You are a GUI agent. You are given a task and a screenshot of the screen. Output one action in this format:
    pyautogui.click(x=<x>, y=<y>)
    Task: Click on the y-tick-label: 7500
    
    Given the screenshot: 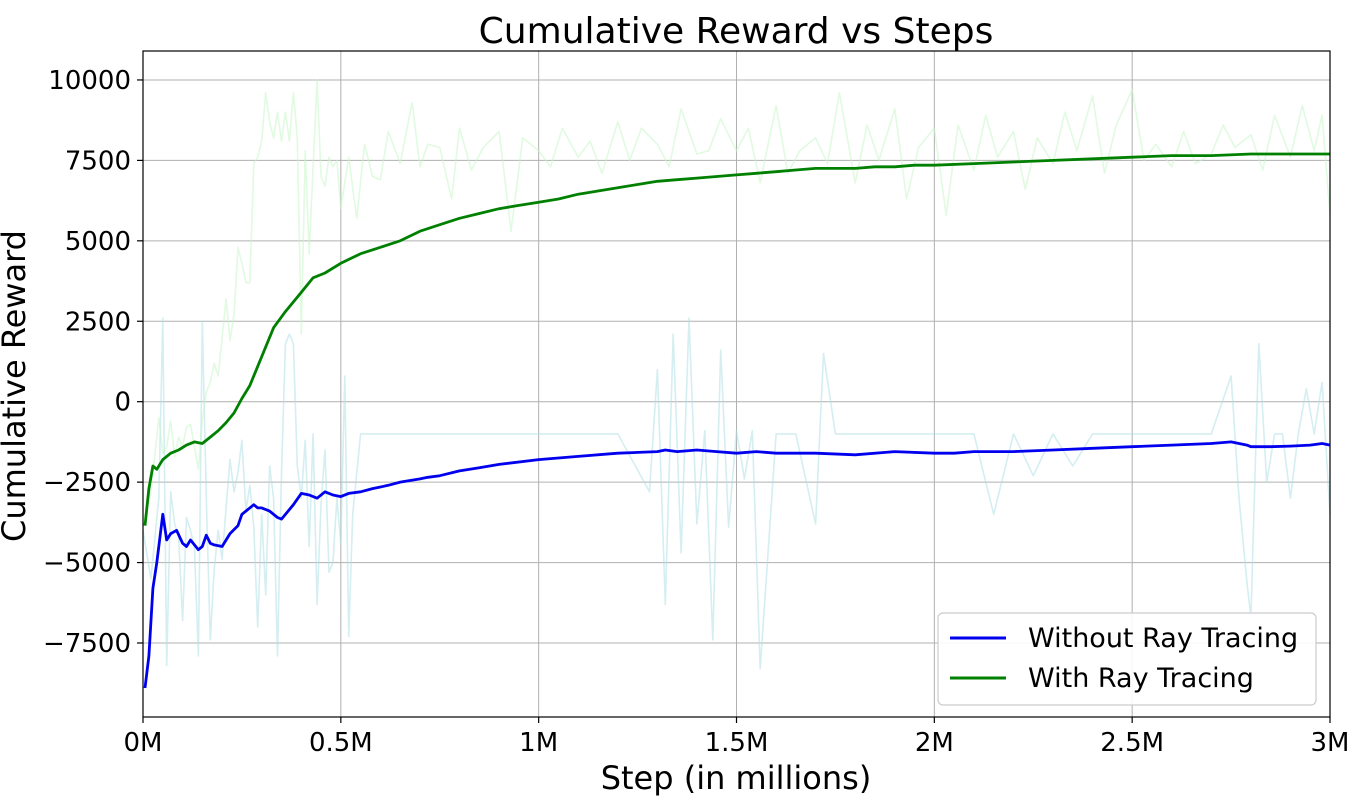 What is the action you would take?
    pyautogui.click(x=98, y=161)
    